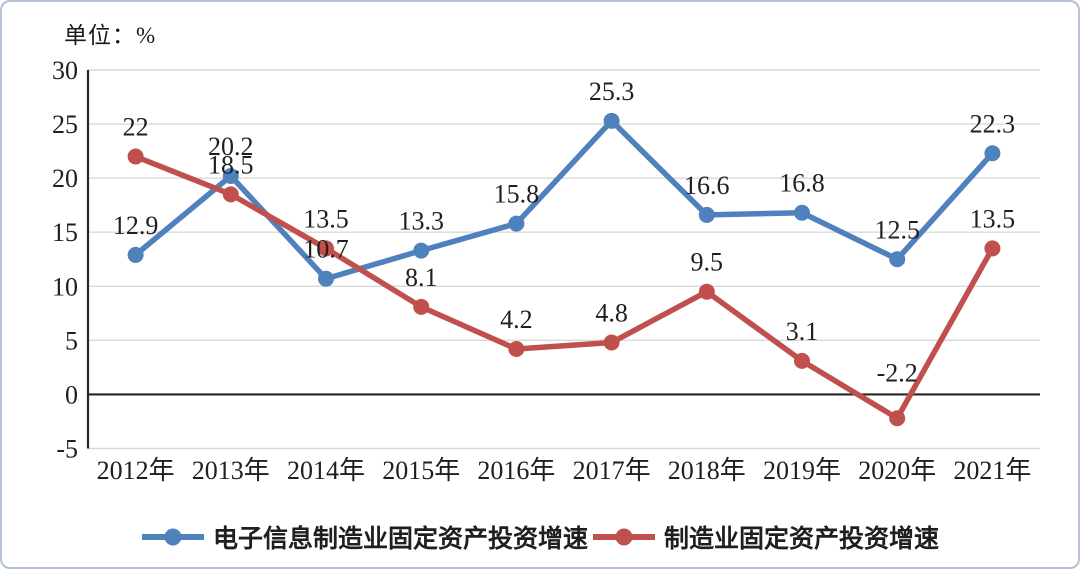 This screenshot has height=569, width=1080. What do you see at coordinates (802, 539) in the screenshot?
I see `legend-label-manufacturing: 制造业固定资产投资增速` at bounding box center [802, 539].